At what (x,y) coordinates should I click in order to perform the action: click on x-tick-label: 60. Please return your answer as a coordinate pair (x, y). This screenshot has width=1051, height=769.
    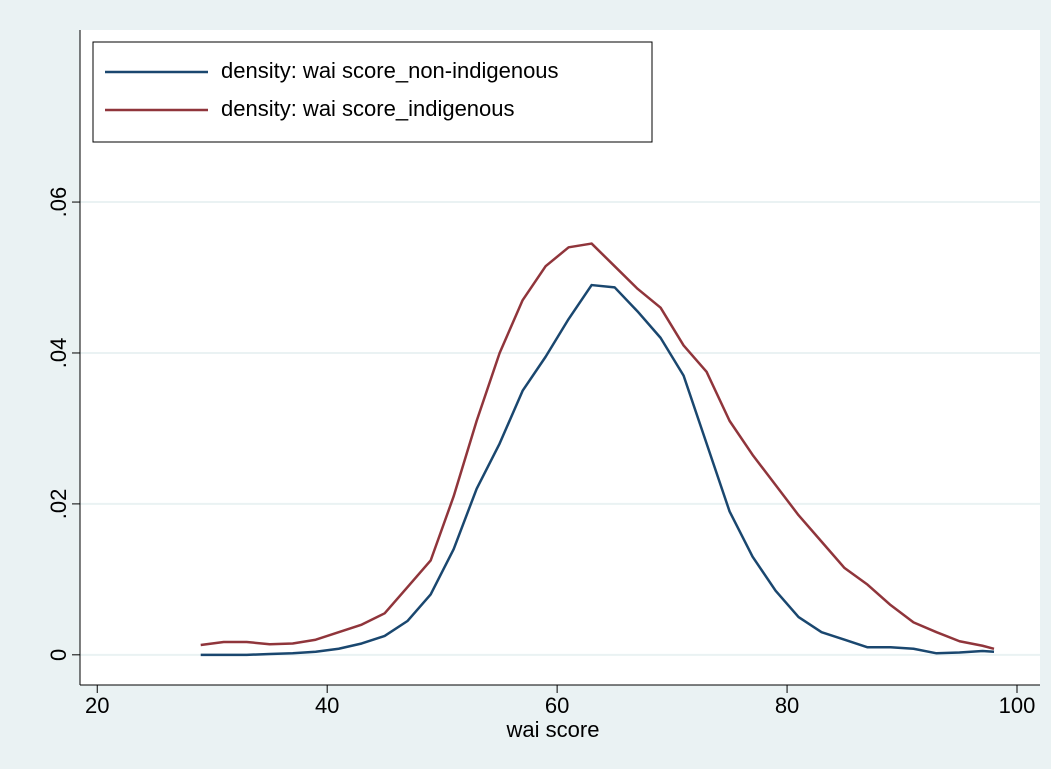
    Looking at the image, I should click on (557, 705).